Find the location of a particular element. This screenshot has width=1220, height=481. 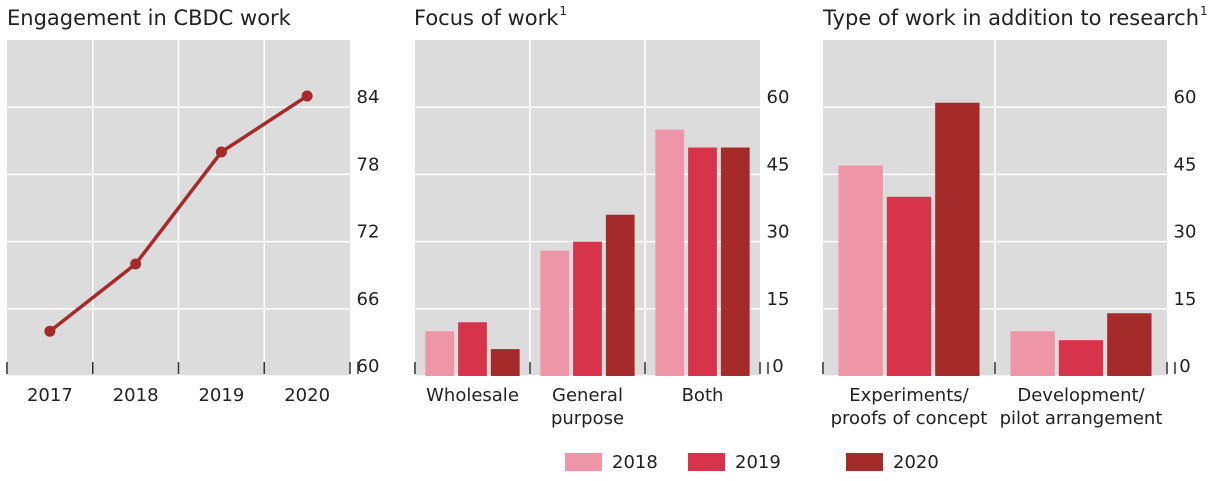

legend-item-2018: 2018 is located at coordinates (611, 462).